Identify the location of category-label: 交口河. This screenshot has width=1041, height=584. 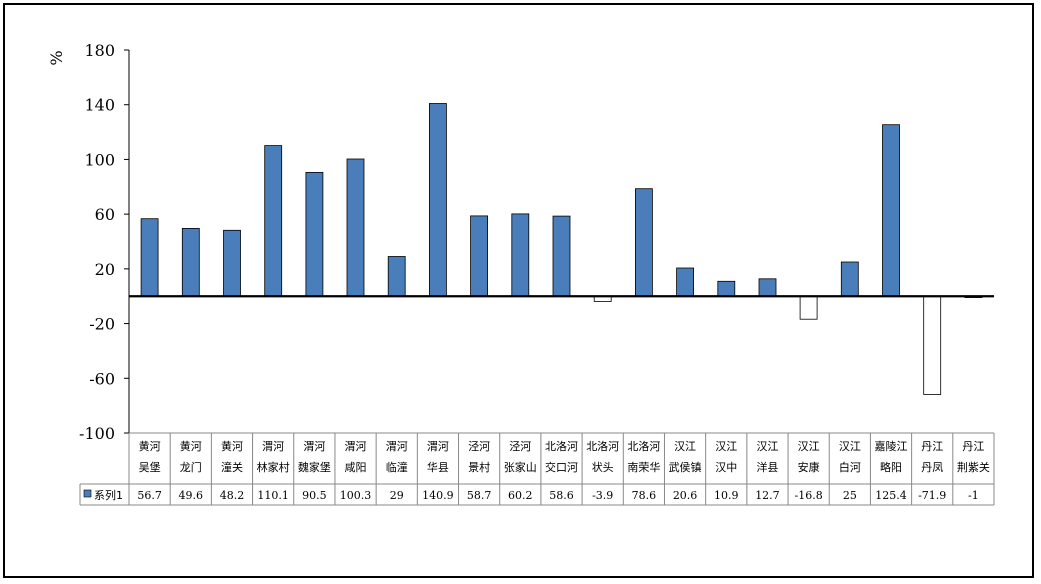
(561, 467).